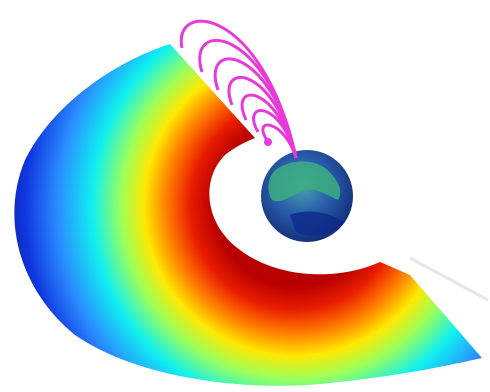 This screenshot has width=490, height=392. I want to click on notch-shadow, so click(449, 279).